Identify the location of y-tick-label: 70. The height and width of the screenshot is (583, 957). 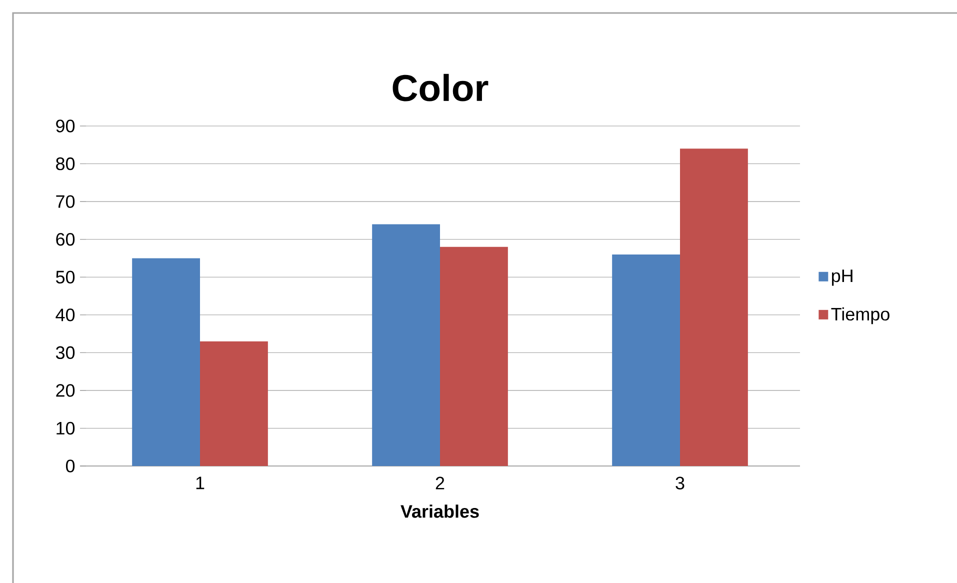
(65, 201).